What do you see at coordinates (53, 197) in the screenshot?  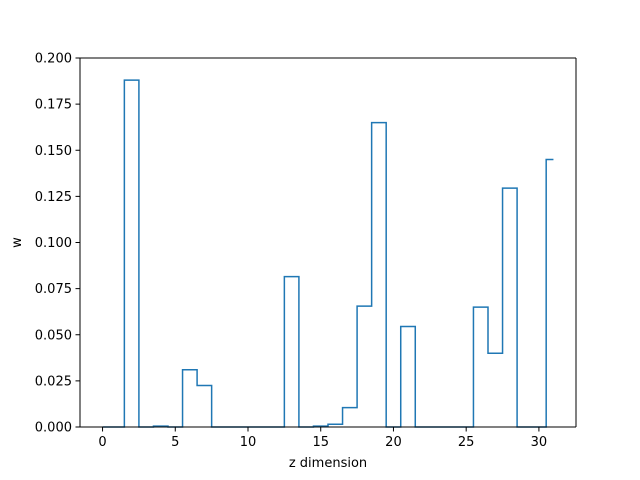 I see `y-tick-label: 0.125` at bounding box center [53, 197].